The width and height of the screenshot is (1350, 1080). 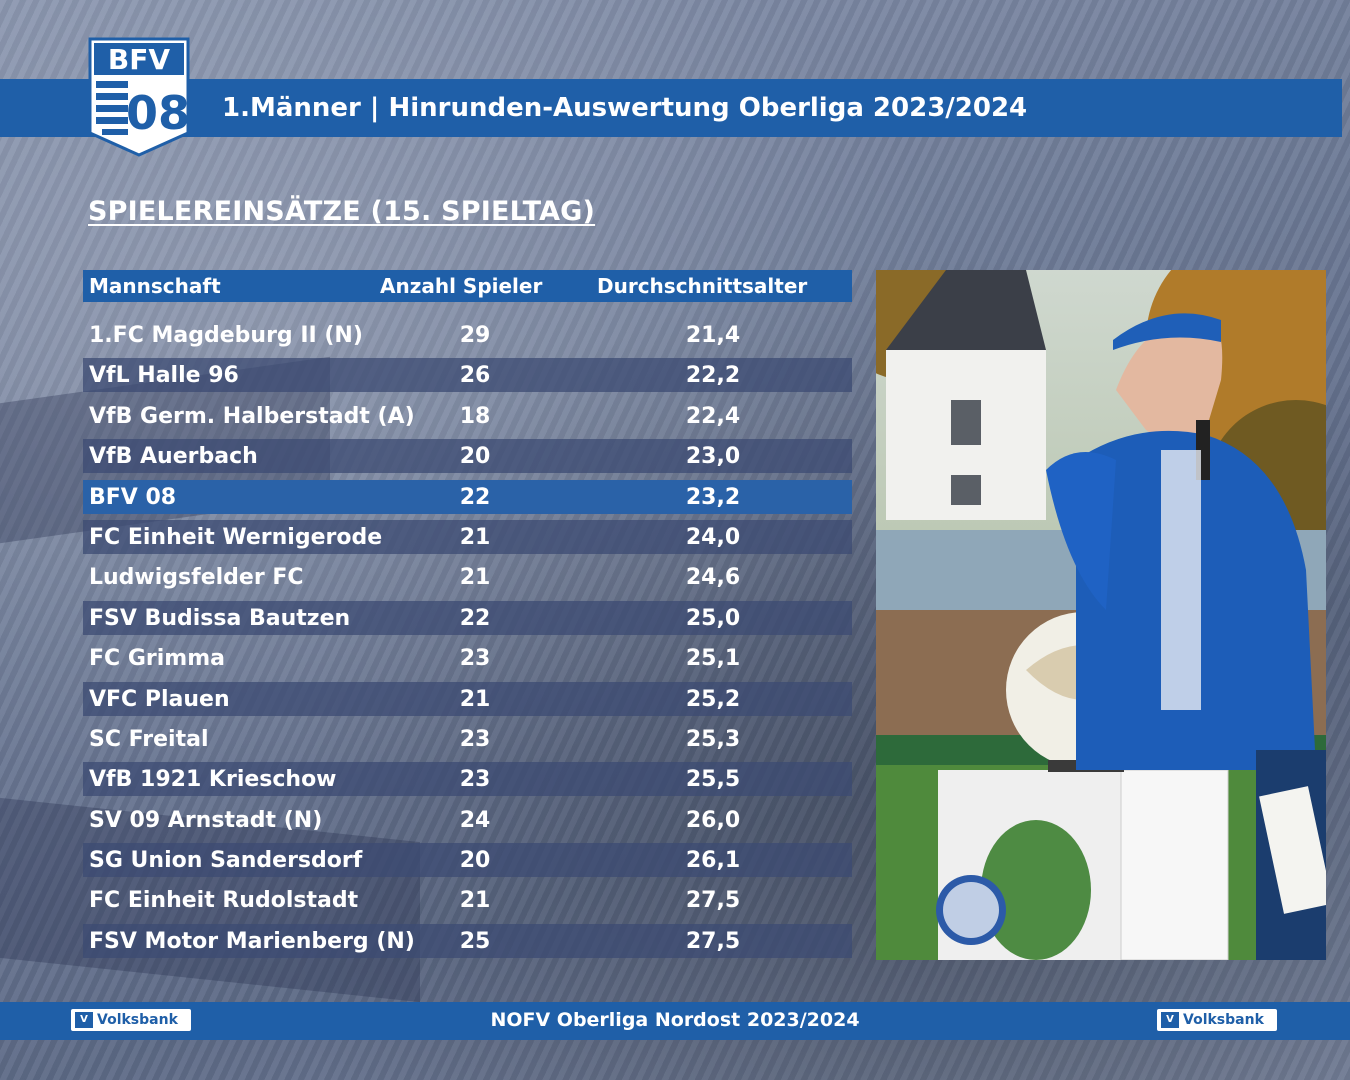 I want to click on table-row: VfB 1921 Krieschow 23 25,5, so click(x=467, y=779).